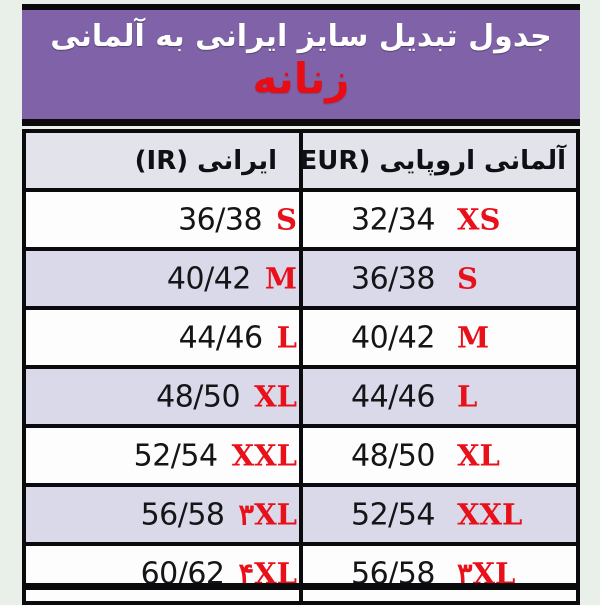  I want to click on table-row: 56/58 ۳XL 60/62 ۴XL, so click(301, 573).